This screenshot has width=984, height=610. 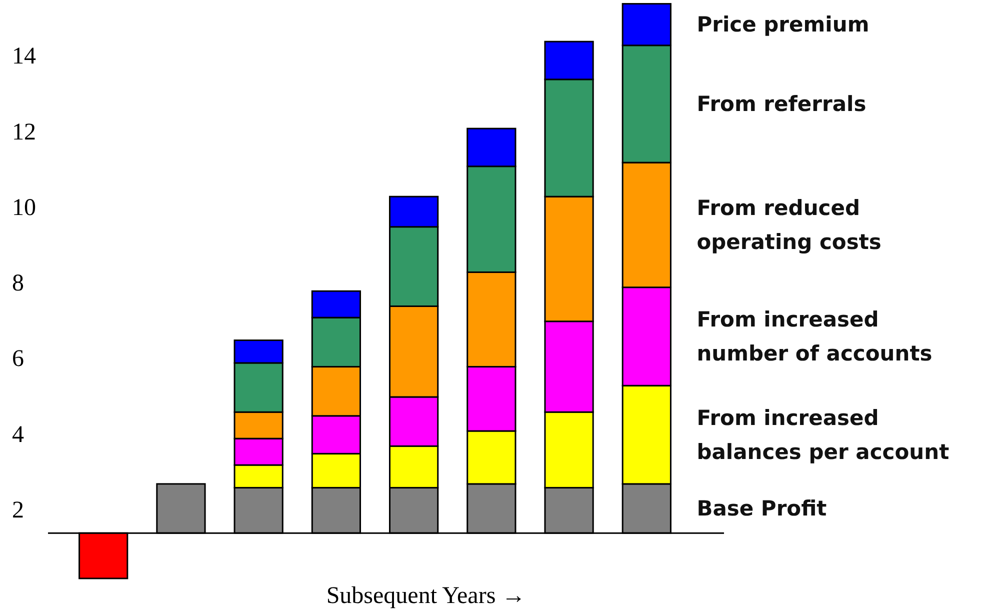 I want to click on series-label: From increased balances per account, so click(x=823, y=435).